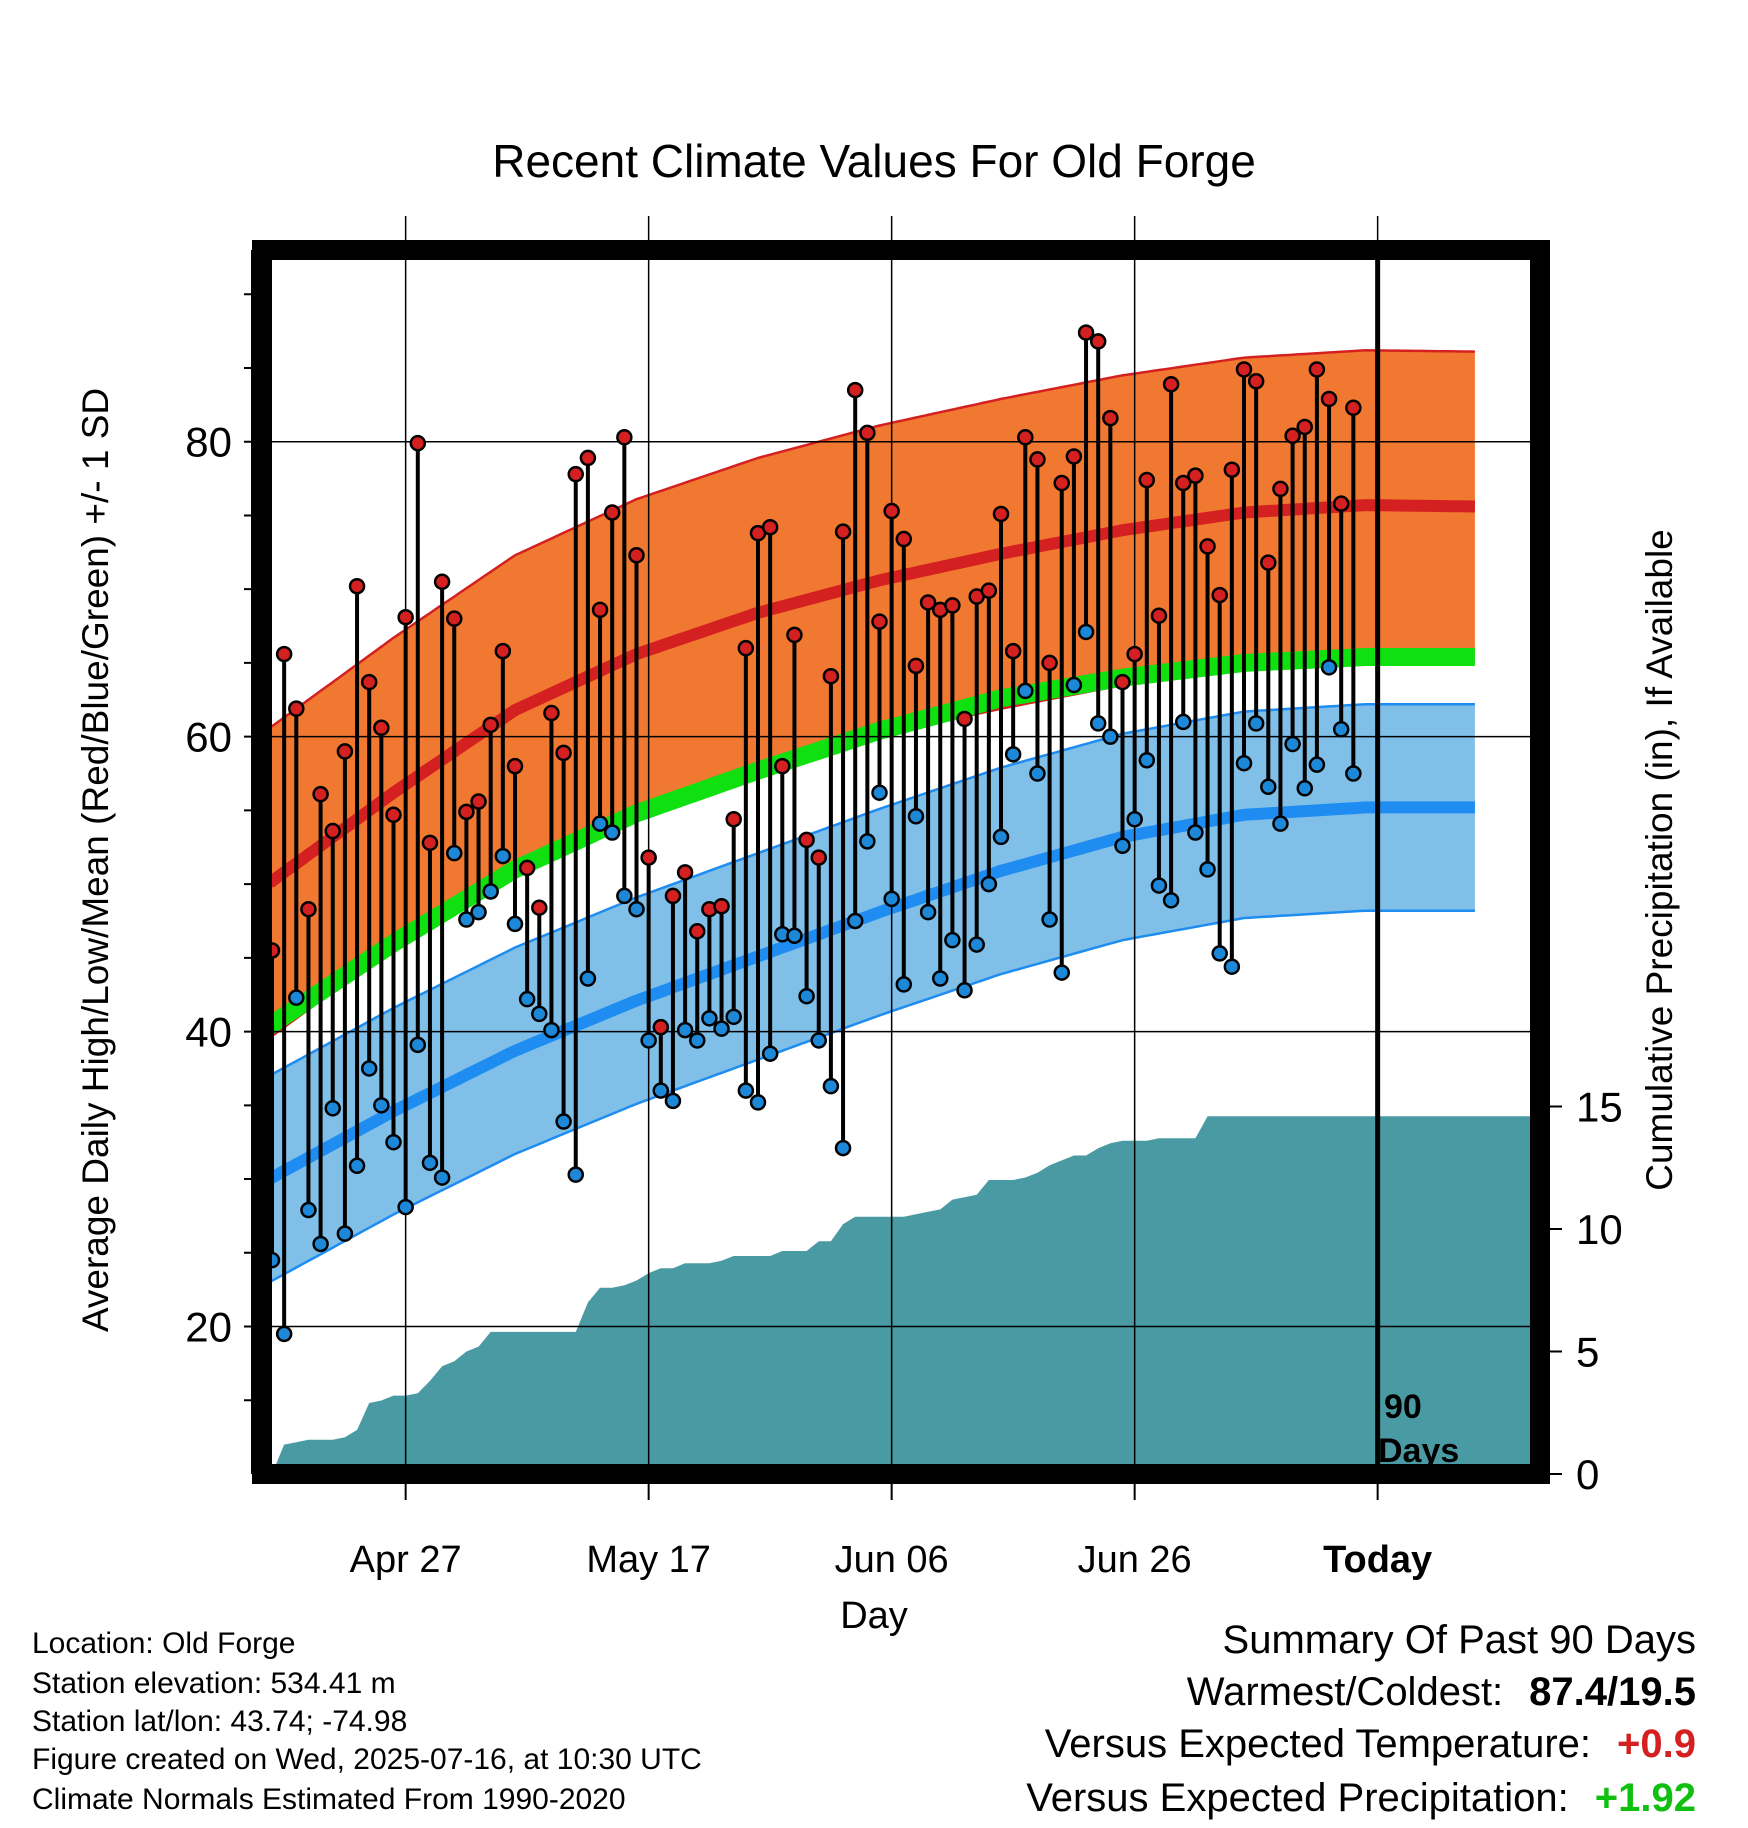 The image size is (1748, 1828). What do you see at coordinates (1612, 1692) in the screenshot?
I see `warmest-value: 87.4/19.5` at bounding box center [1612, 1692].